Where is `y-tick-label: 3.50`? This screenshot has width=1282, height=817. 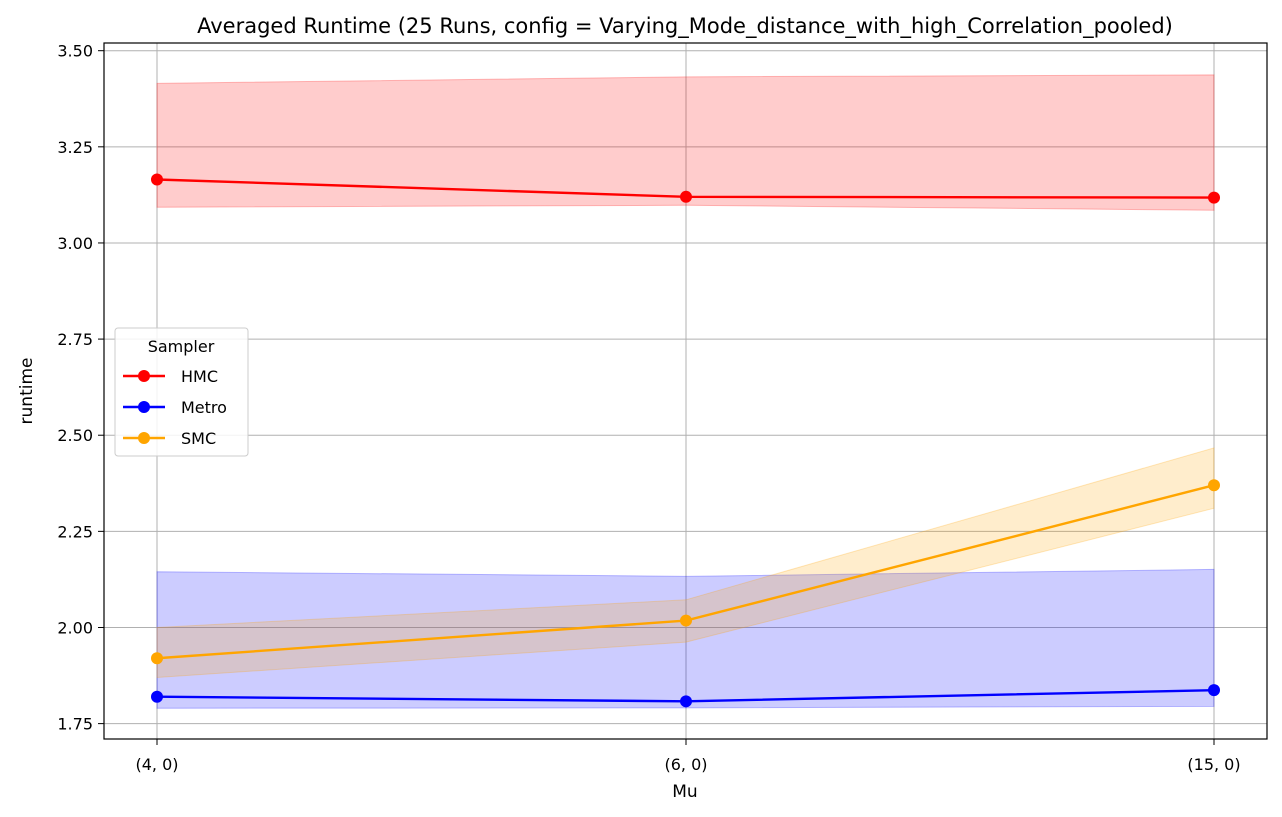 y-tick-label: 3.50 is located at coordinates (75, 51).